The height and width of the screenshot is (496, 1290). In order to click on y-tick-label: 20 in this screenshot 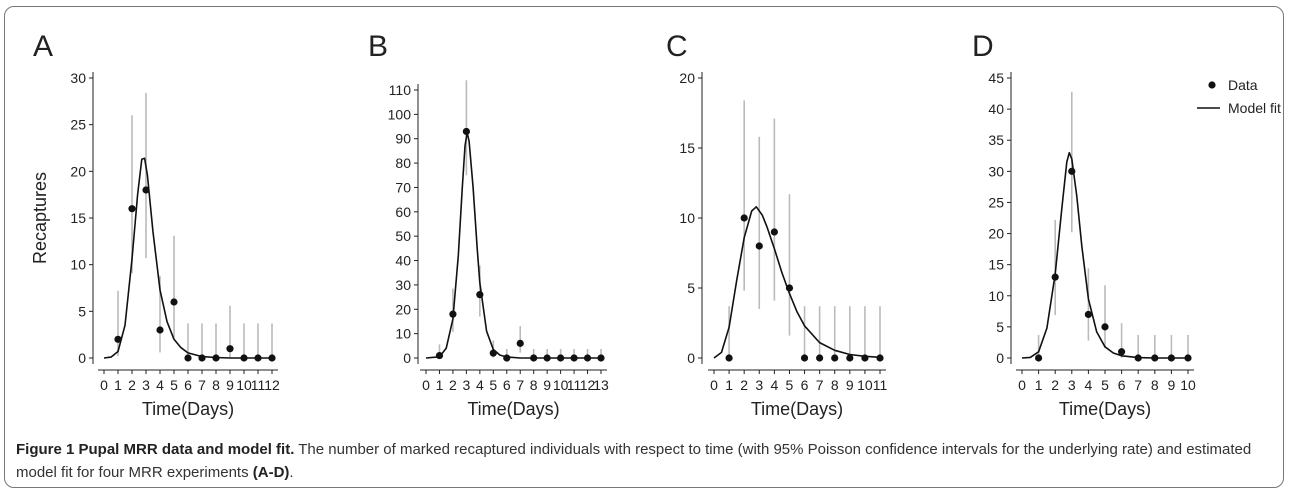, I will do `click(996, 234)`.